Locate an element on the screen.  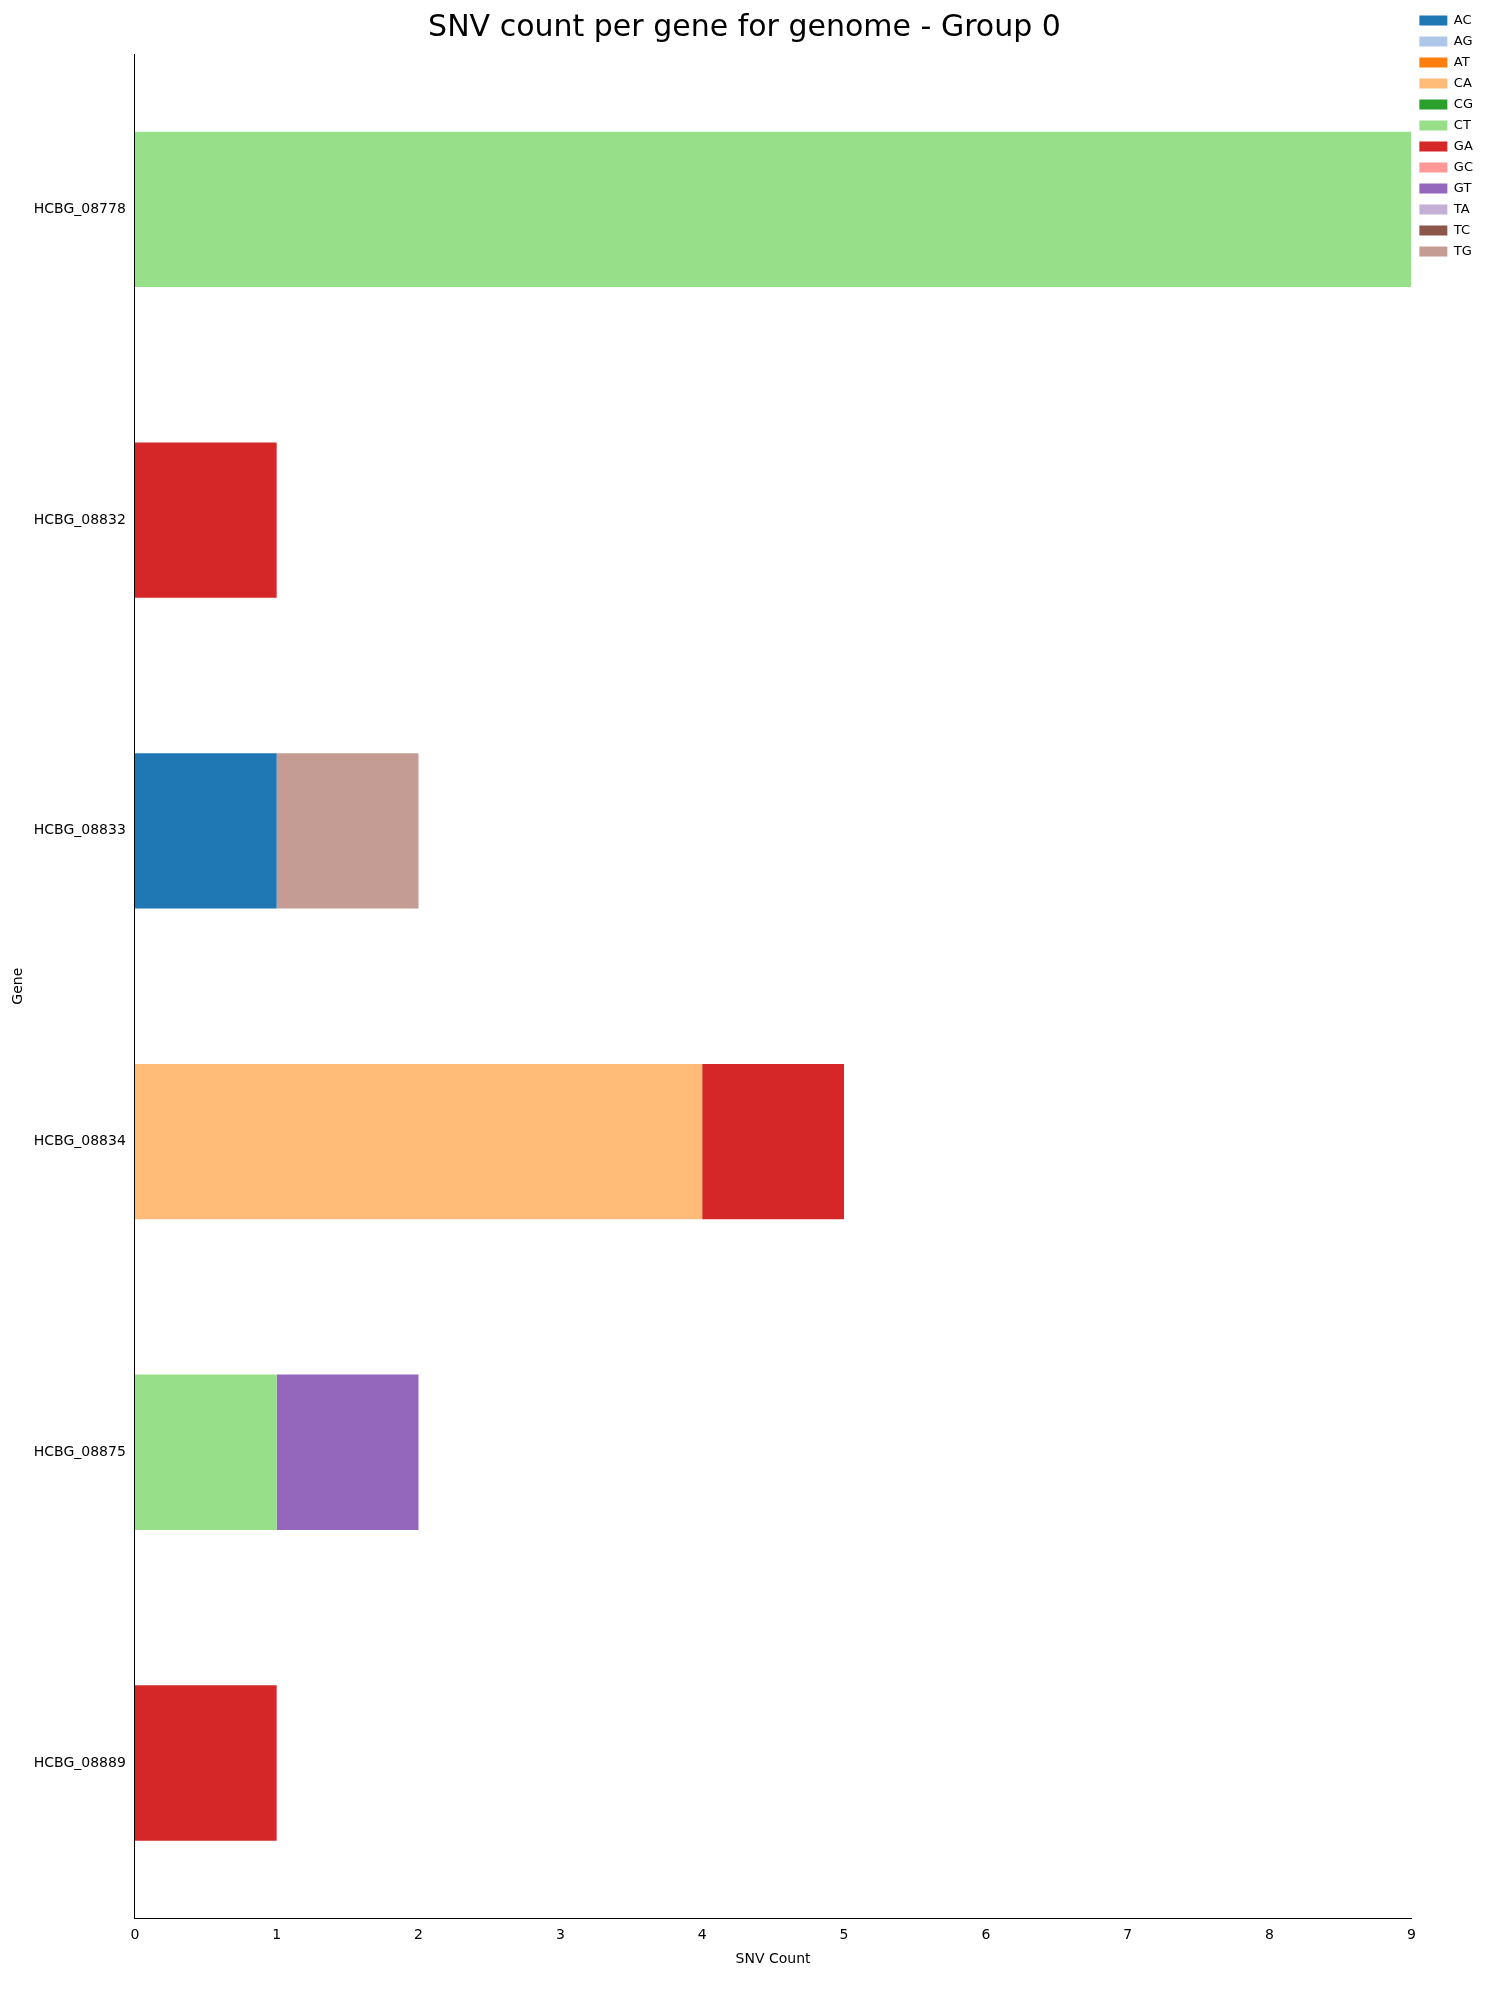
y-tick-label: HCBG_08889 is located at coordinates (79, 1761).